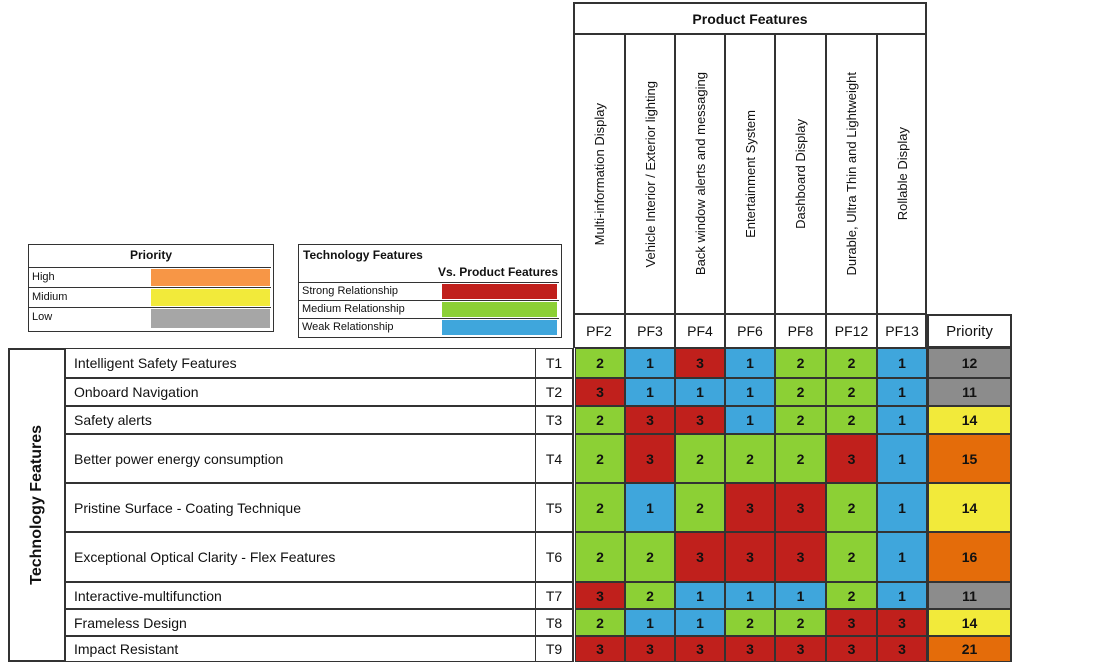  I want to click on product-feature-name: Vehicle Interior / Exterior lighting, so click(650, 174).